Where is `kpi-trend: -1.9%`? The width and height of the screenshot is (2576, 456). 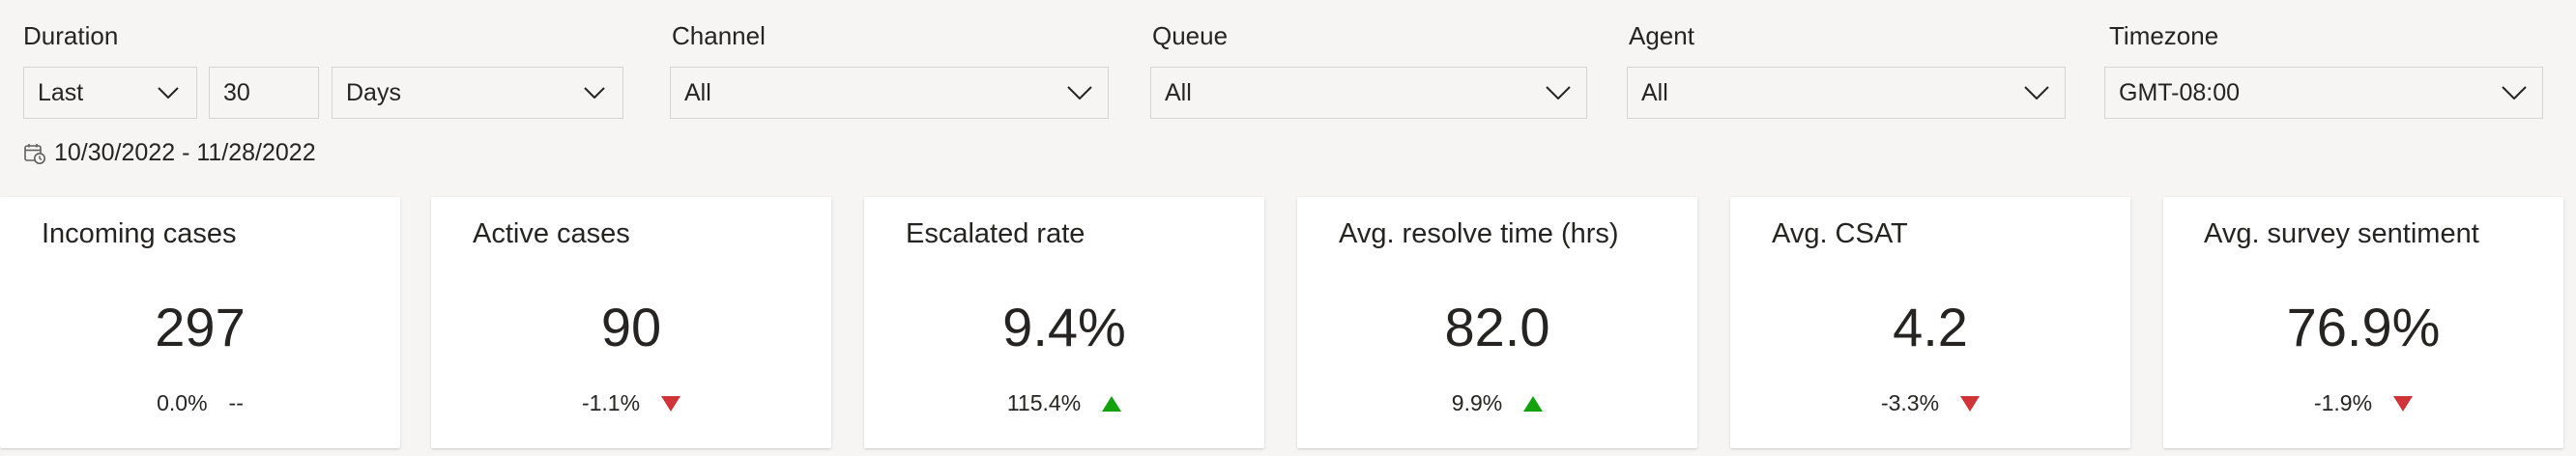 kpi-trend: -1.9% is located at coordinates (2363, 403).